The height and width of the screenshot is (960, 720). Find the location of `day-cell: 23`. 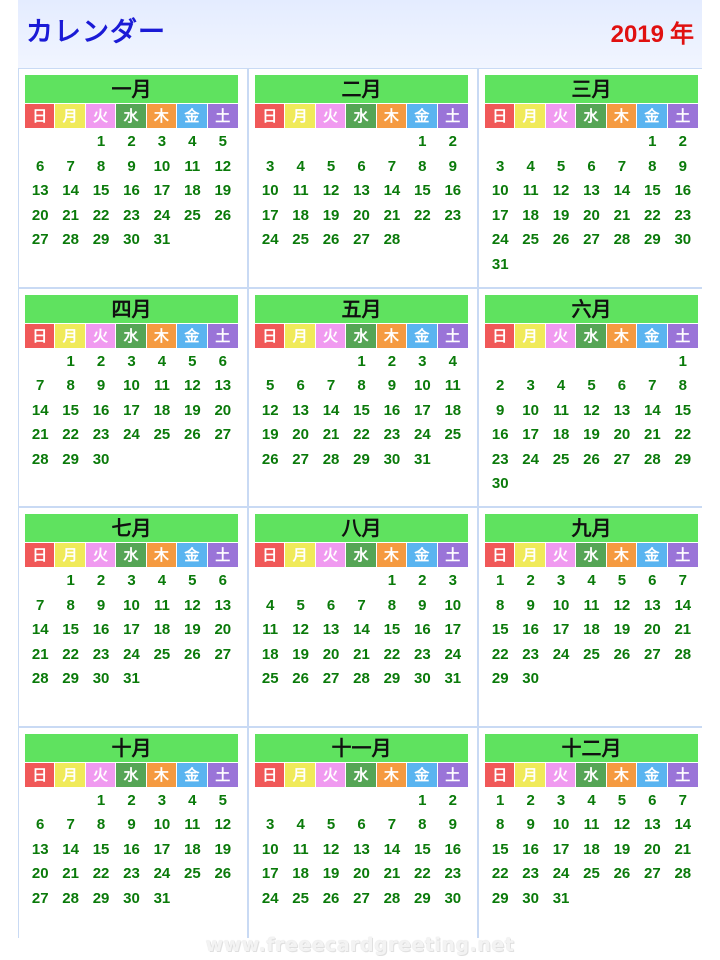

day-cell: 23 is located at coordinates (453, 215).